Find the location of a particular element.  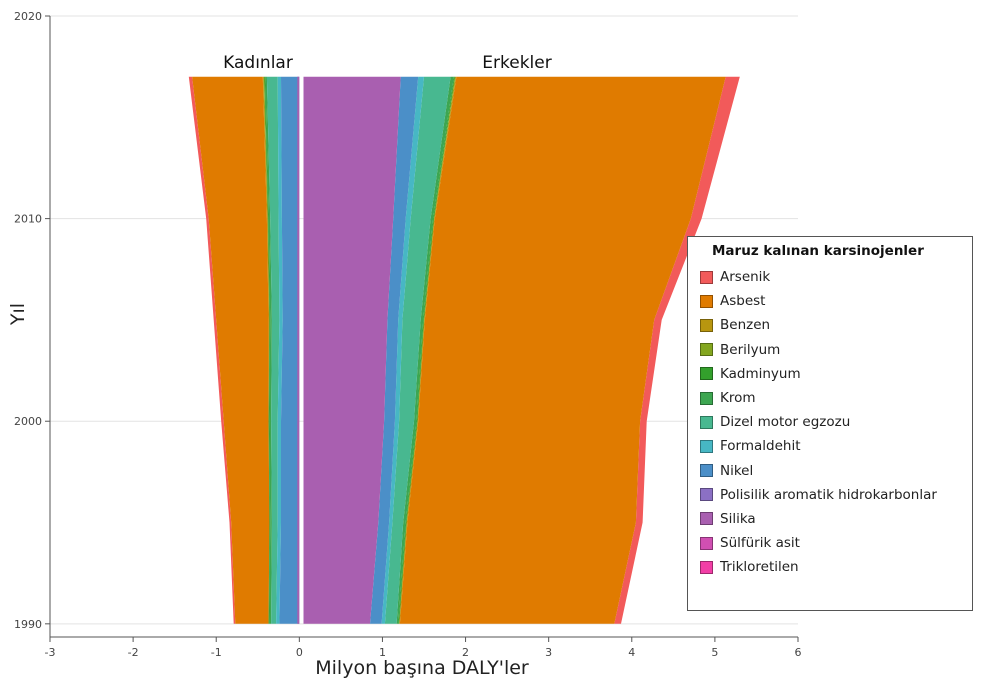

legend-label: Arsenik is located at coordinates (745, 277).